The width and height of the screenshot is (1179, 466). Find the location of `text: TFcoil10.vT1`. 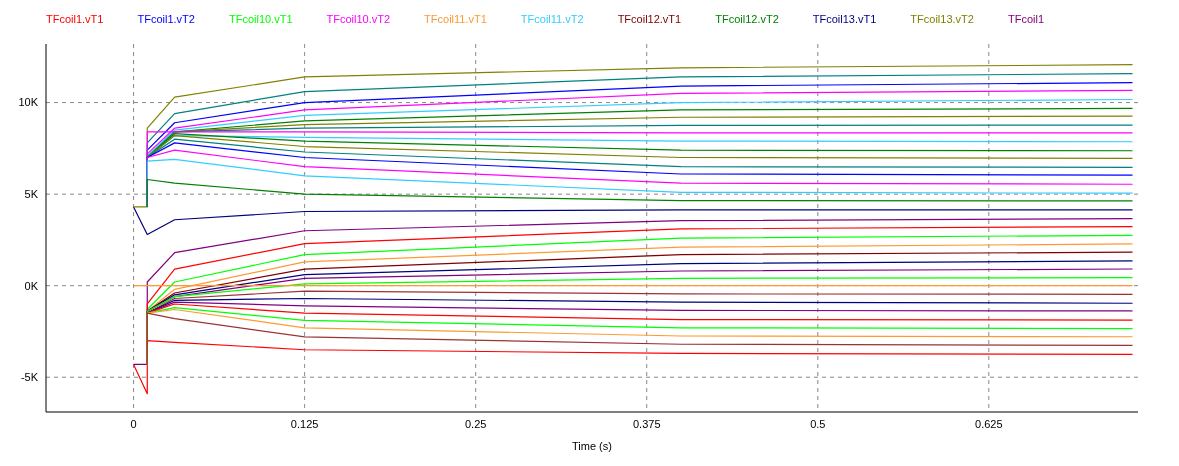

text: TFcoil10.vT1 is located at coordinates (260, 19).